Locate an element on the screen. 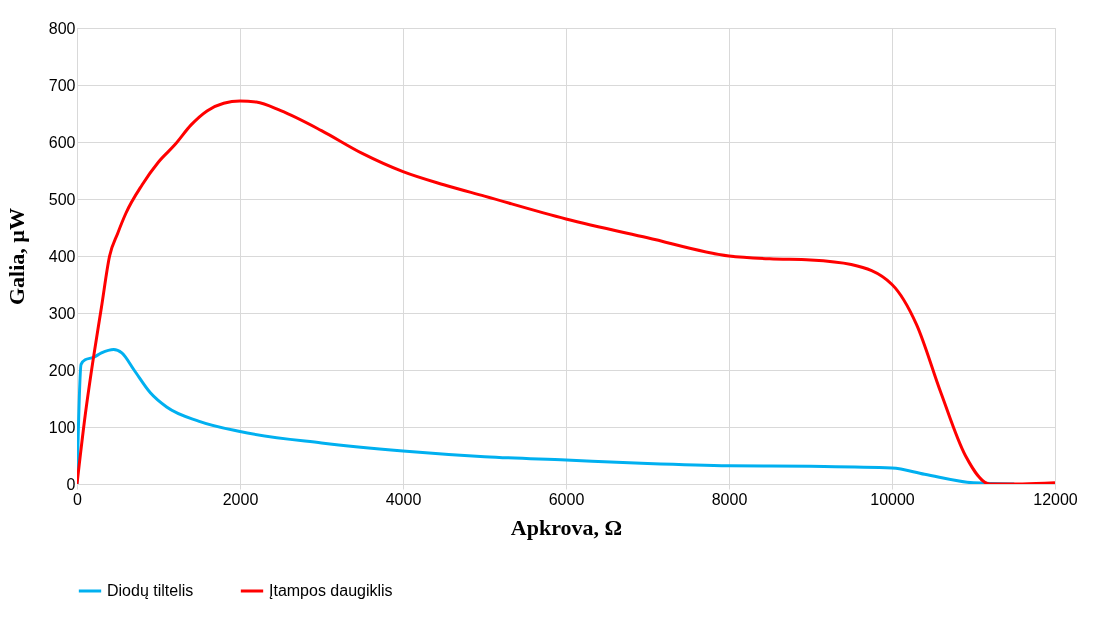 The width and height of the screenshot is (1114, 635). y-tick-label: 800 is located at coordinates (62, 28).